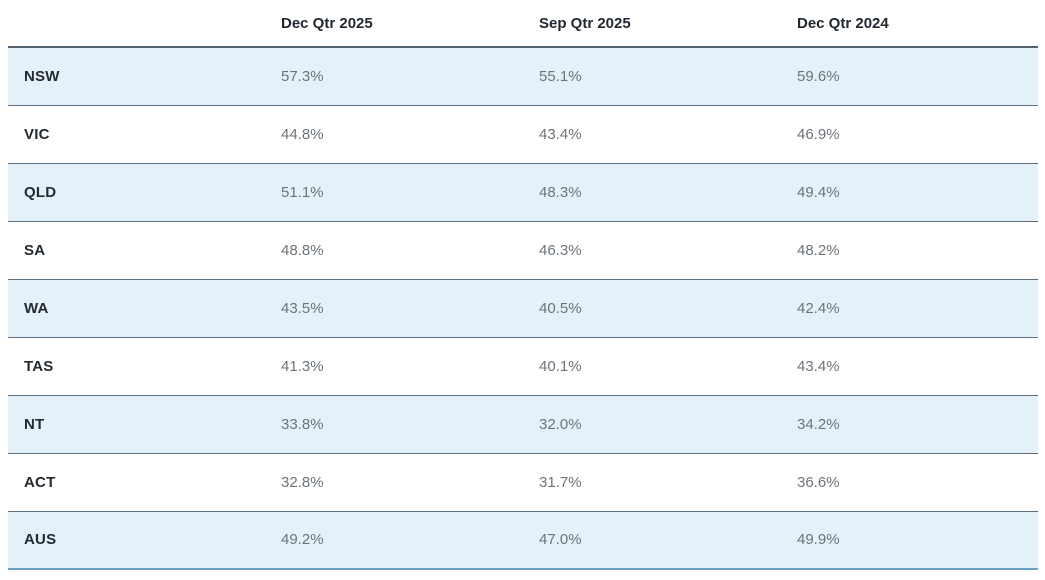 Image resolution: width=1045 pixels, height=580 pixels. Describe the element at coordinates (652, 424) in the screenshot. I see `value-cell: 32.0%` at that location.